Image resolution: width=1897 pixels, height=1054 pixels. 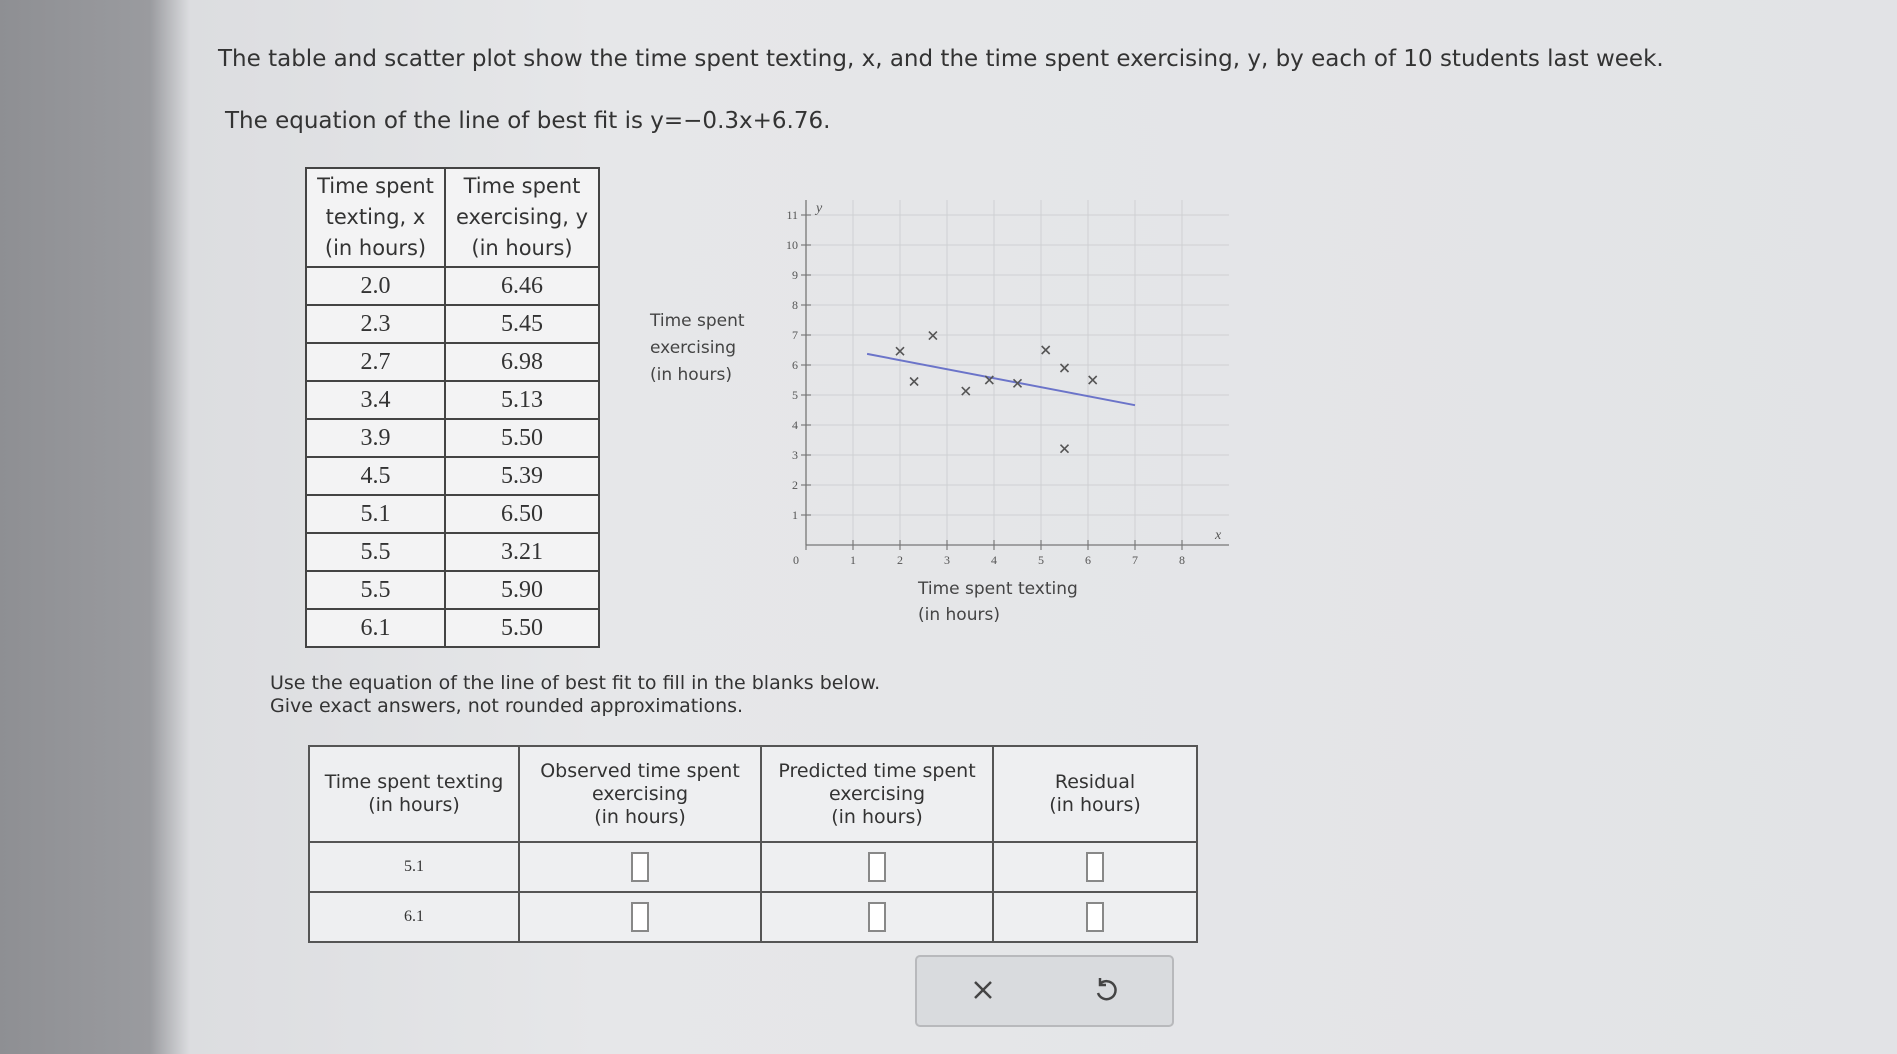 I want to click on table-row: 6.1, so click(x=753, y=917).